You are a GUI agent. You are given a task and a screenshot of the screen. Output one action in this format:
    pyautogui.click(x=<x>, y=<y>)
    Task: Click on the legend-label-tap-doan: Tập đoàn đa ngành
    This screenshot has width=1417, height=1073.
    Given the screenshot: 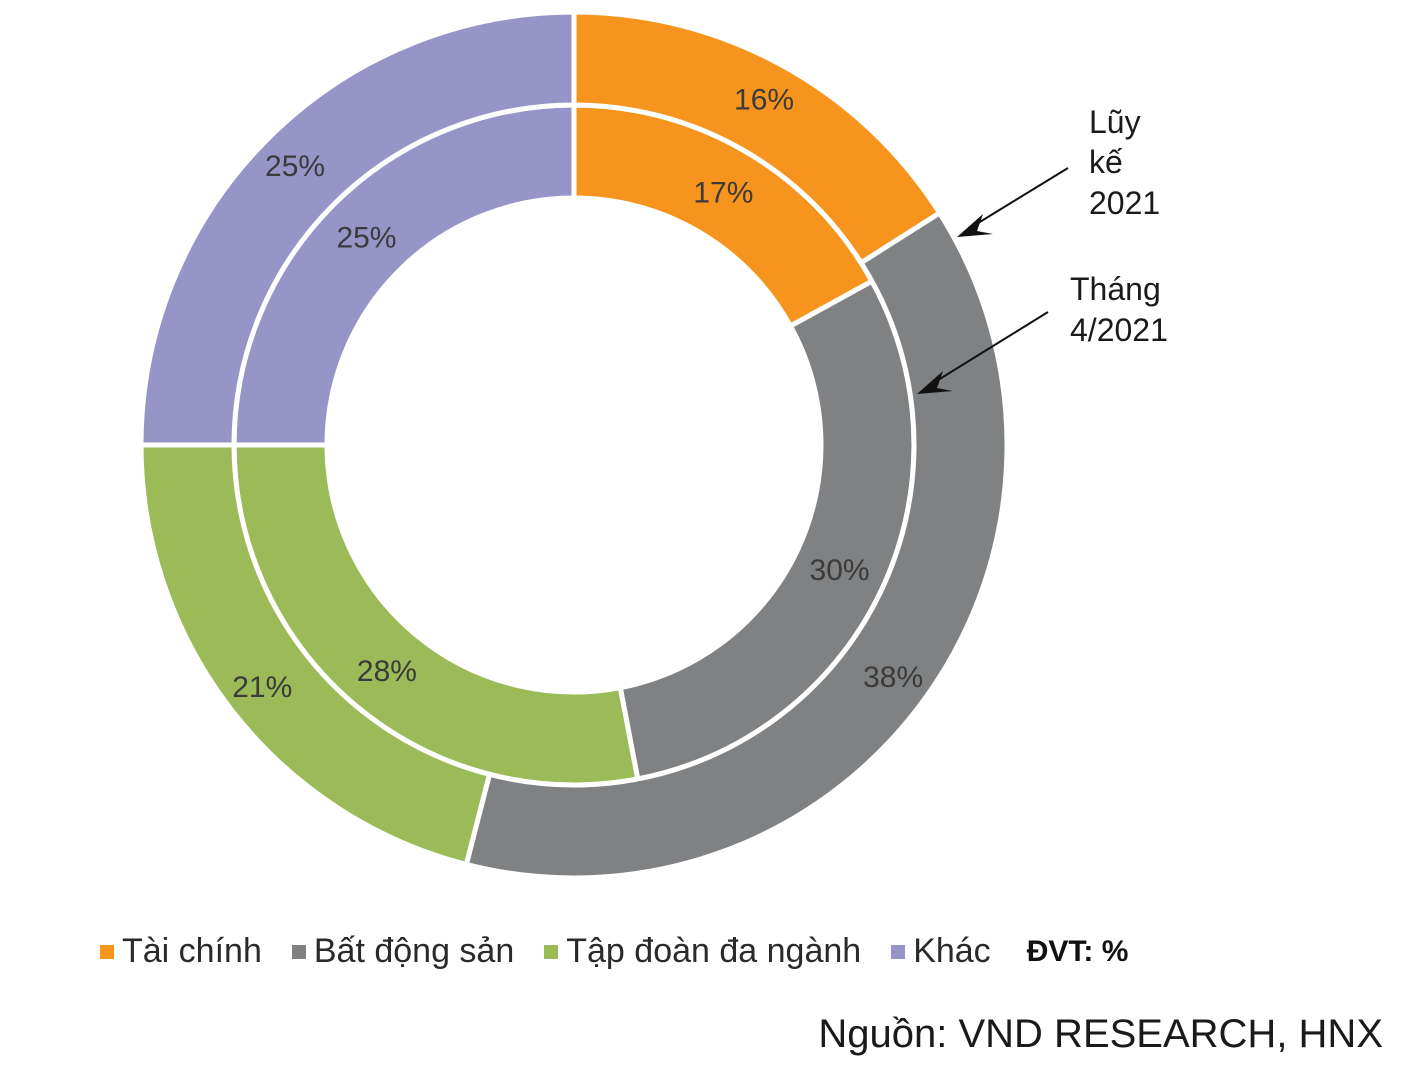 What is the action you would take?
    pyautogui.click(x=714, y=951)
    